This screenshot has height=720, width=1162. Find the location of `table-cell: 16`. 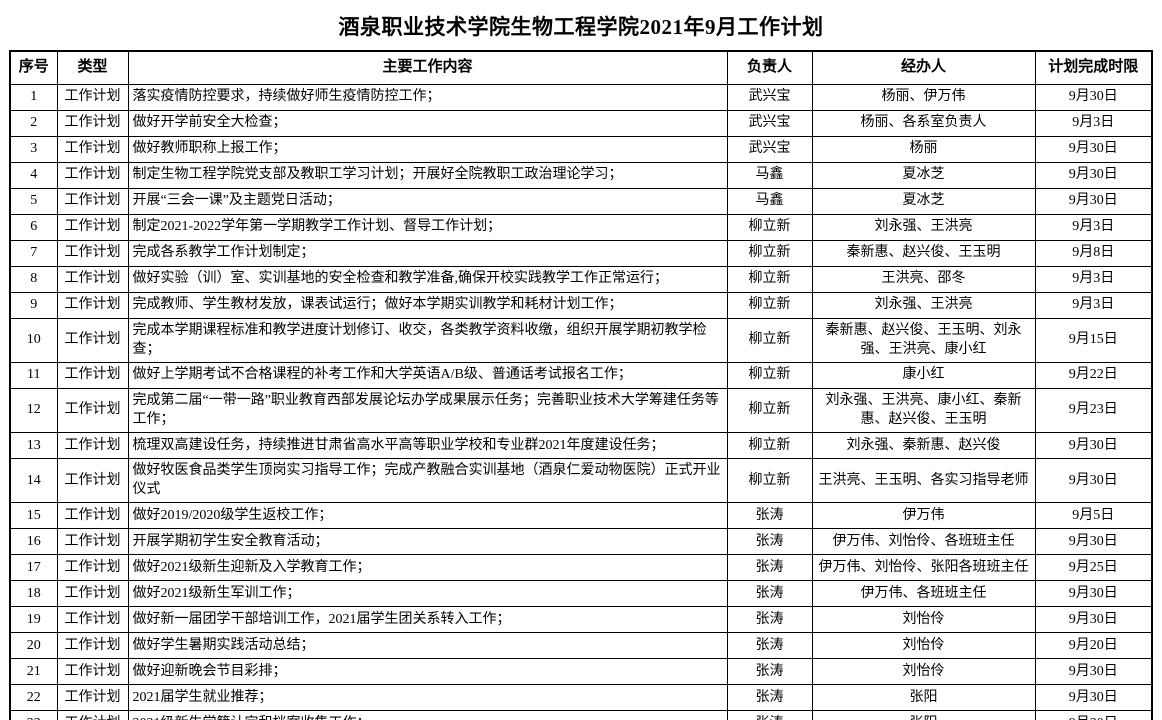

table-cell: 16 is located at coordinates (33, 542).